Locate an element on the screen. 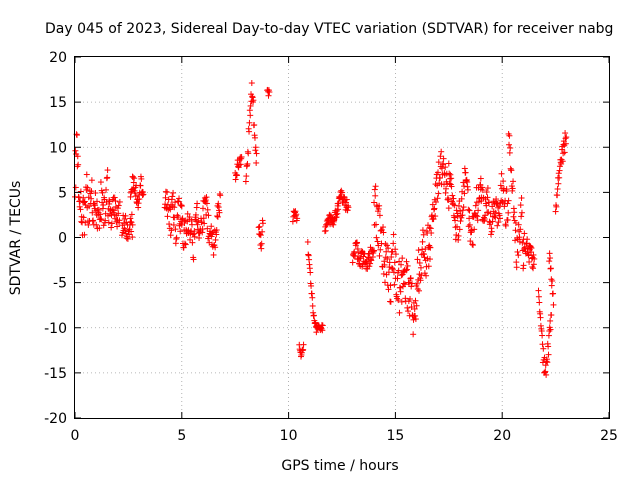 This screenshot has height=480, width=640. x-tick-label: 0 is located at coordinates (75, 436).